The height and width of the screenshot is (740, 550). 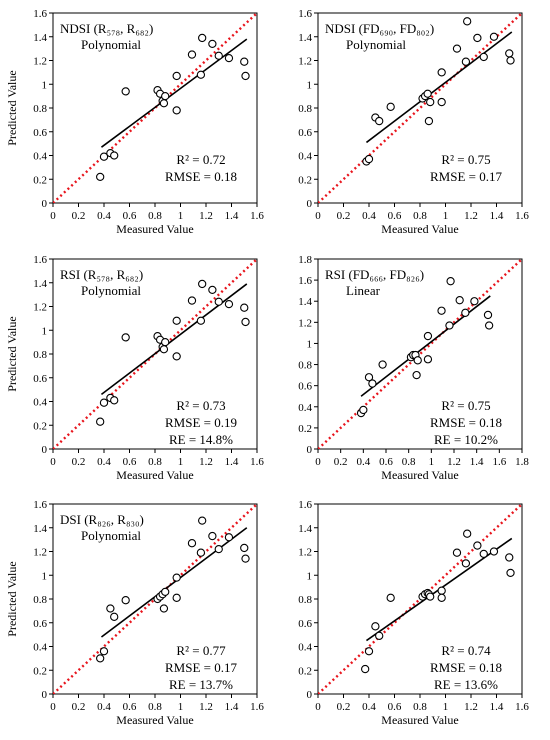 What do you see at coordinates (305, 600) in the screenshot?
I see `y-tick-label: 0.8` at bounding box center [305, 600].